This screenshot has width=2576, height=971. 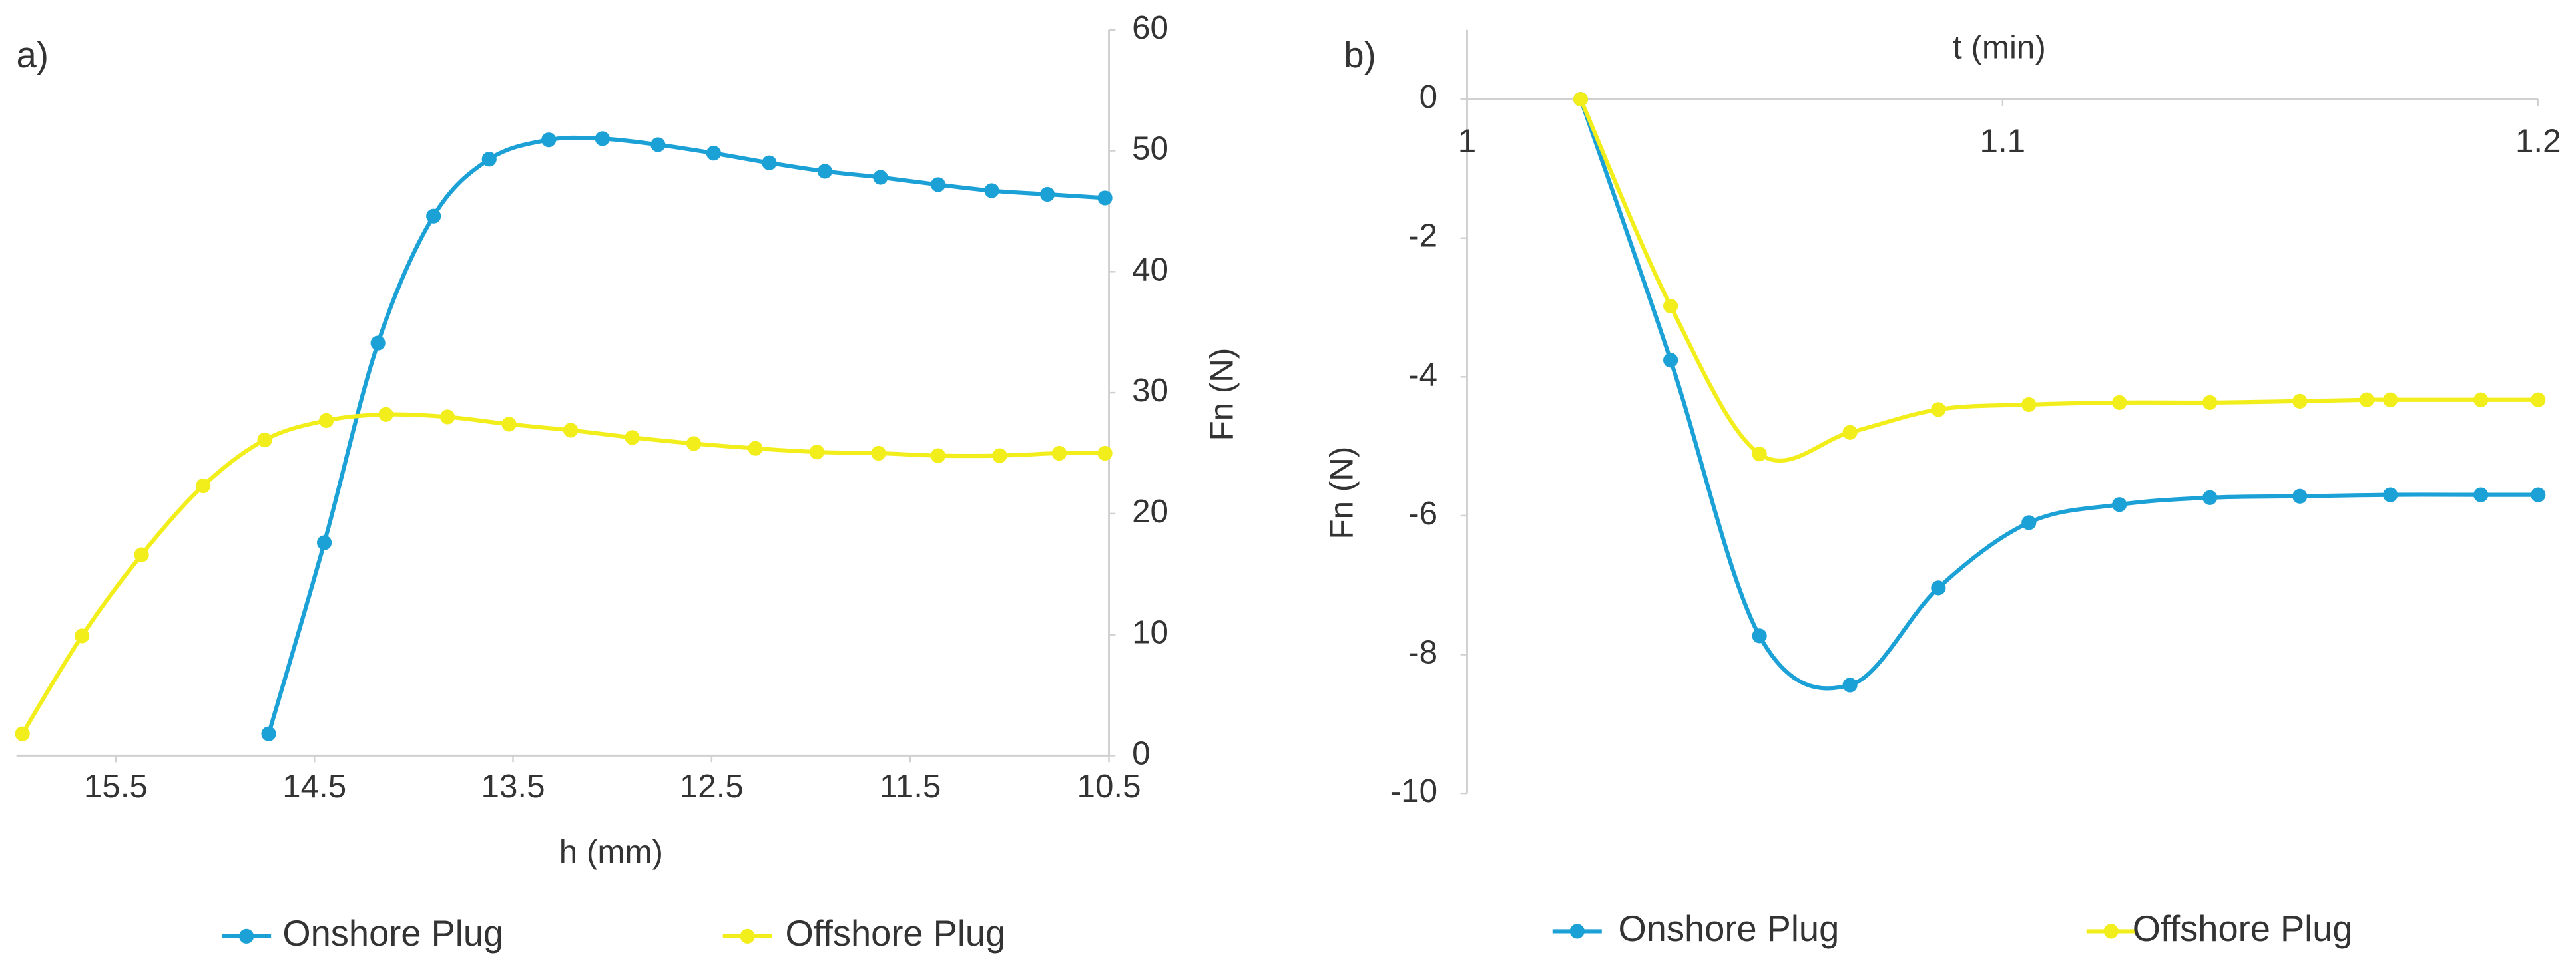 I want to click on x-tick-label: 15.5, so click(x=116, y=787).